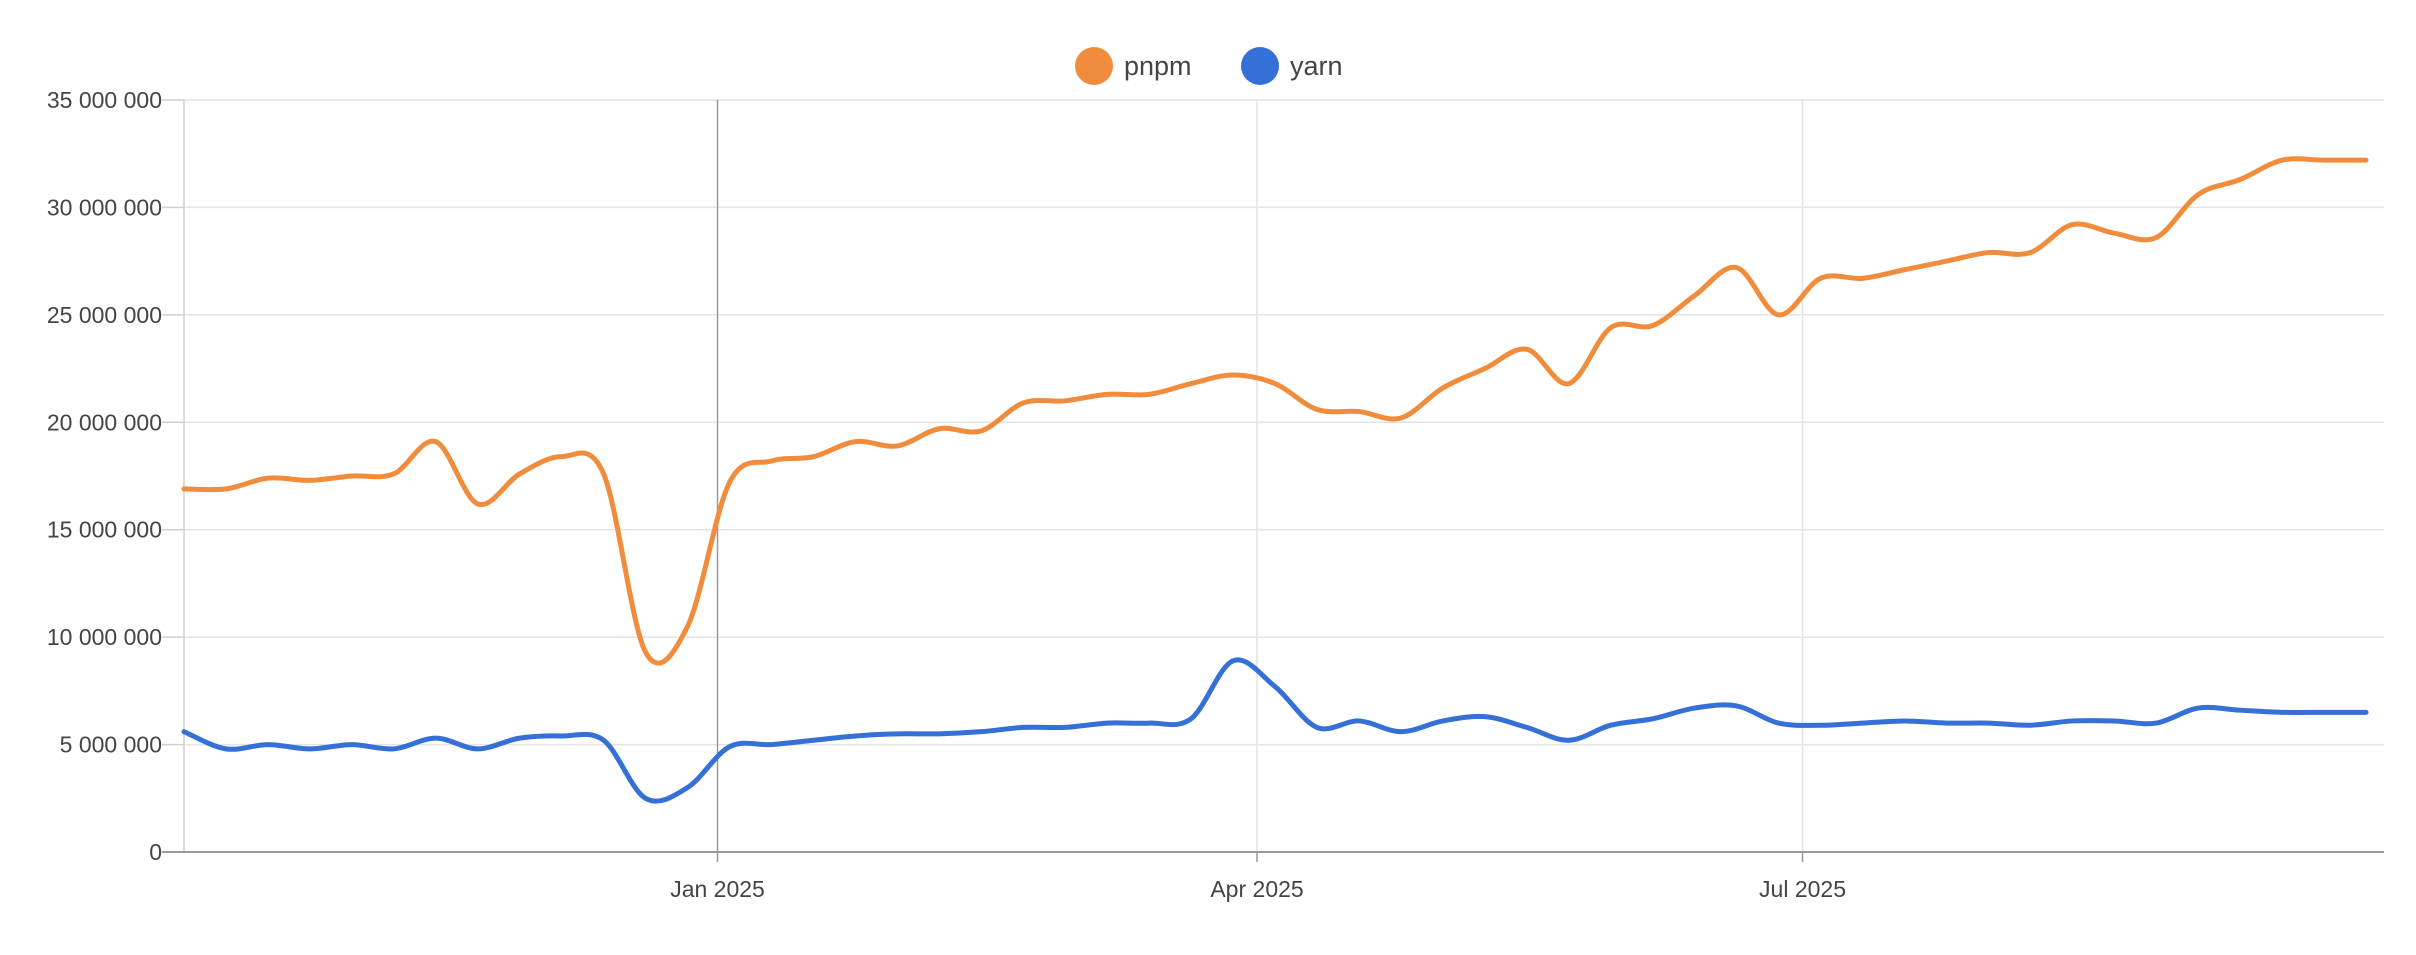  Describe the element at coordinates (104, 100) in the screenshot. I see `y-tick-label: 35 000 000` at that location.